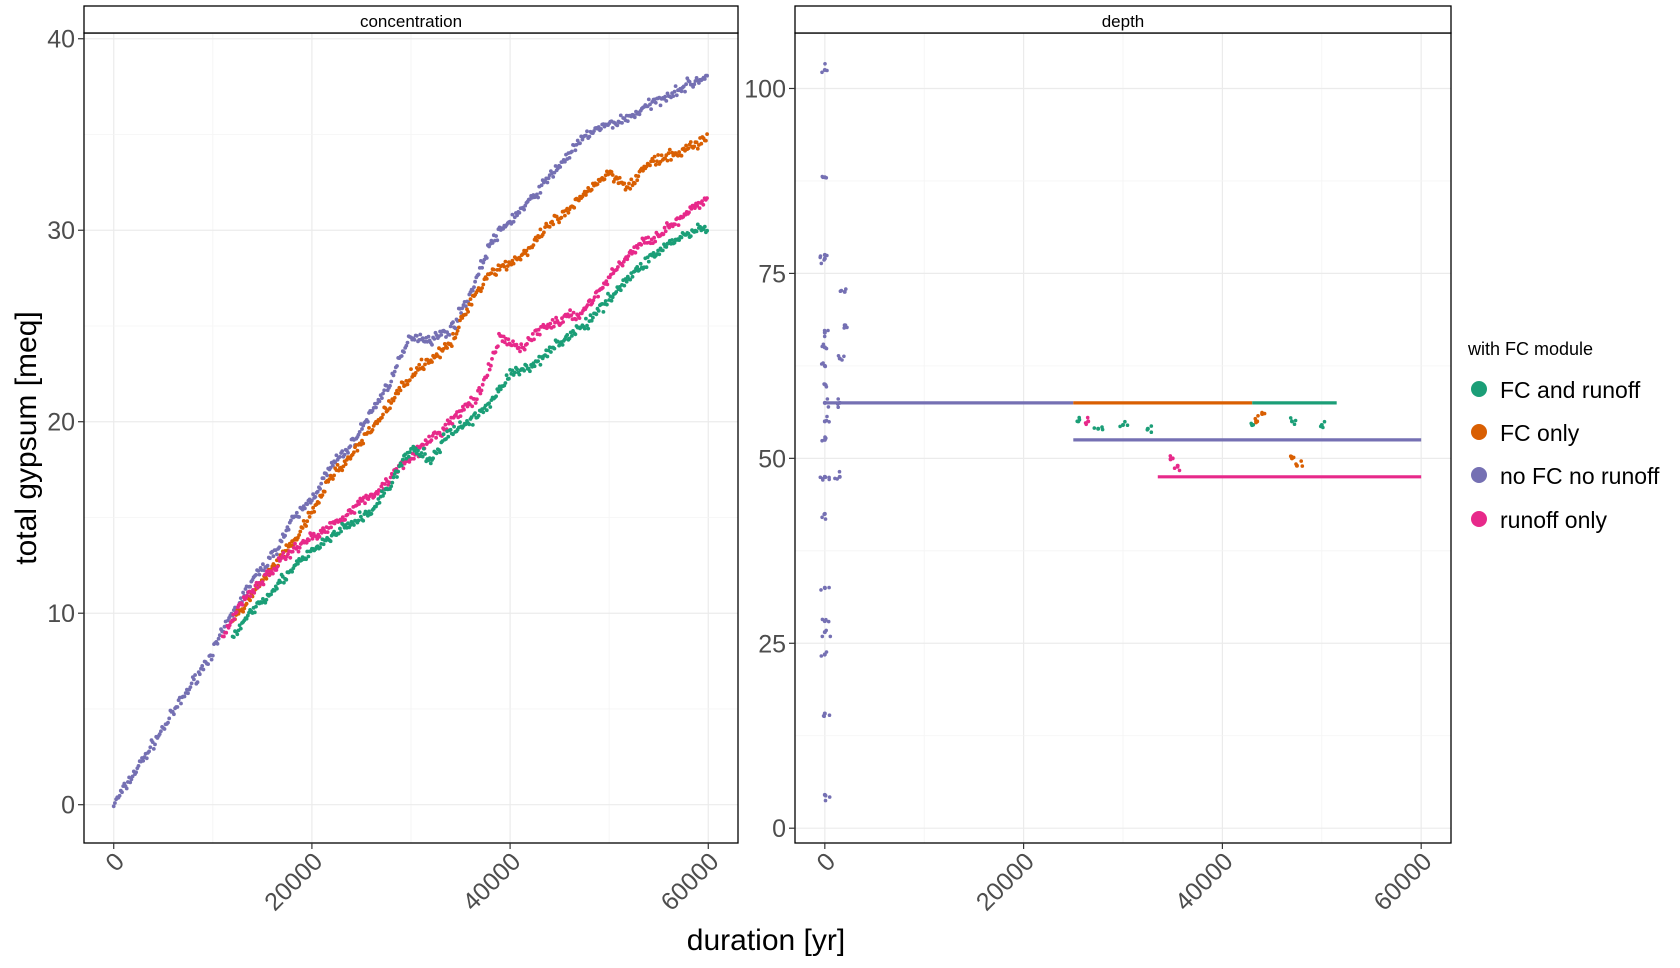 The height and width of the screenshot is (968, 1680). I want to click on strip-label: depth, so click(1123, 21).